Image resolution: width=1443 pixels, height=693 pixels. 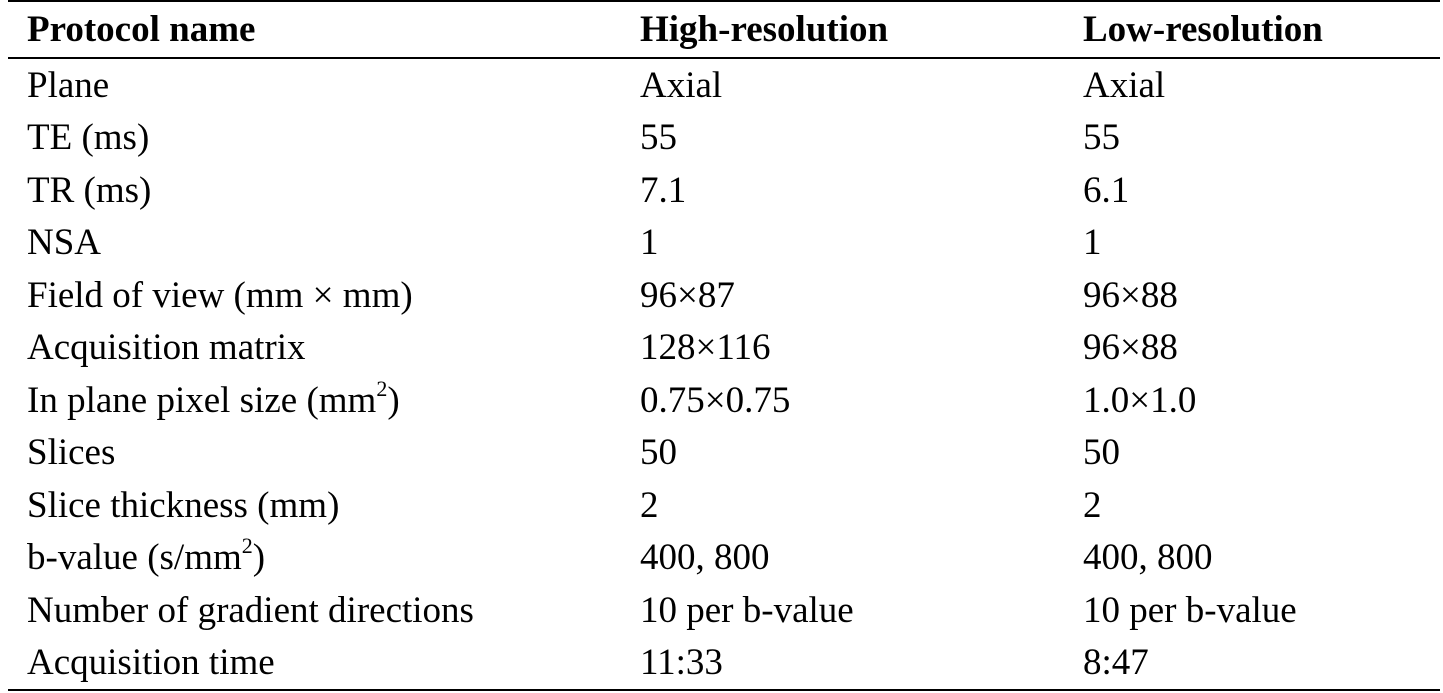 I want to click on header-cell: High-resolution, so click(x=764, y=29).